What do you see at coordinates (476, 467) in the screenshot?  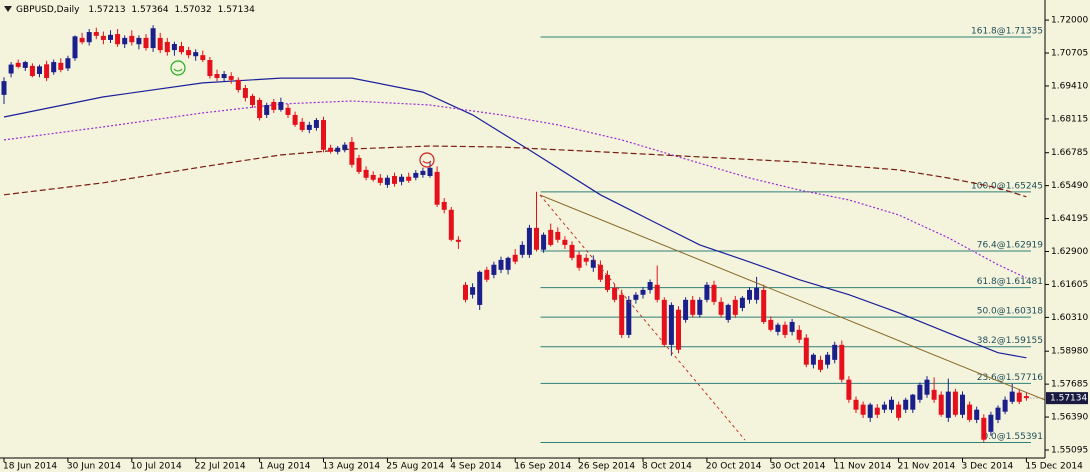 I see `x-tick-label: 4 Sep 2014` at bounding box center [476, 467].